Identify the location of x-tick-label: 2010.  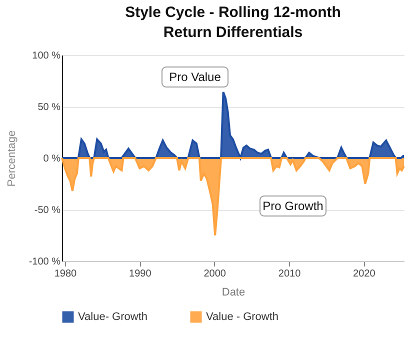
(290, 274).